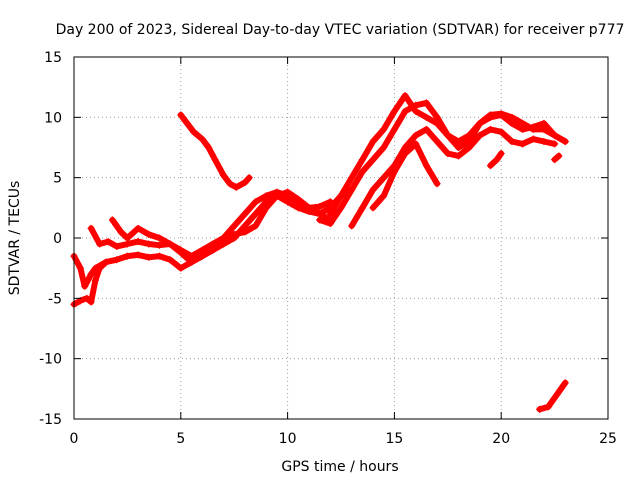  Describe the element at coordinates (288, 439) in the screenshot. I see `x-tick-label: 10` at that location.